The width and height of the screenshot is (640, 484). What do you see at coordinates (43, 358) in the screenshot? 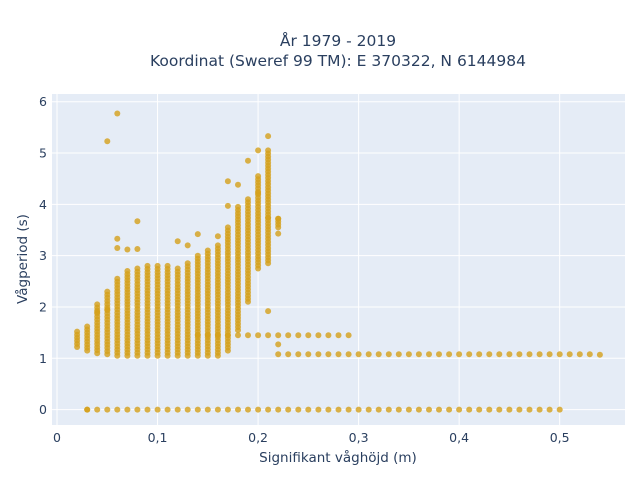
I see `y-tick-label: 1` at bounding box center [43, 358].